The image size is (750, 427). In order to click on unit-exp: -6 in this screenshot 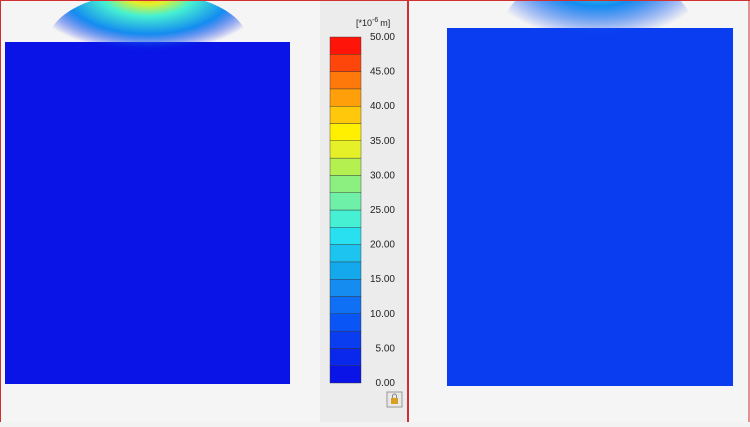, I will do `click(375, 20)`.